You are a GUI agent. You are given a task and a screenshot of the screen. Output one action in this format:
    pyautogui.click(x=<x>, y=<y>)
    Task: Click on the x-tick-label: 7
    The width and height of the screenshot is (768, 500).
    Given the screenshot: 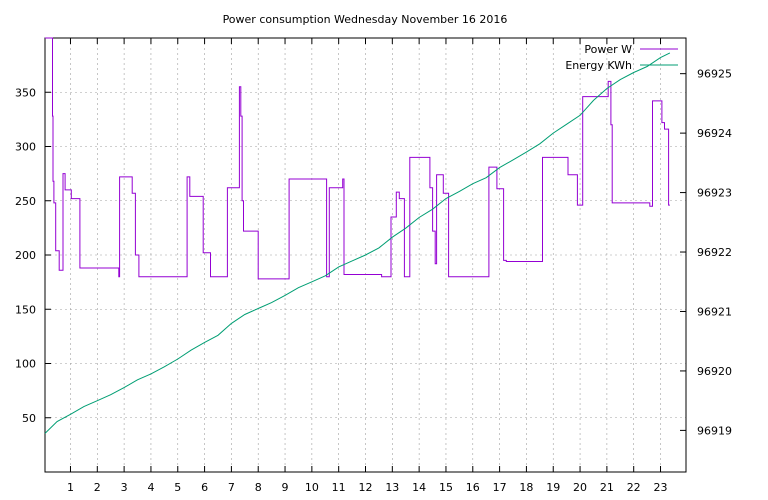 What is the action you would take?
    pyautogui.click(x=231, y=487)
    